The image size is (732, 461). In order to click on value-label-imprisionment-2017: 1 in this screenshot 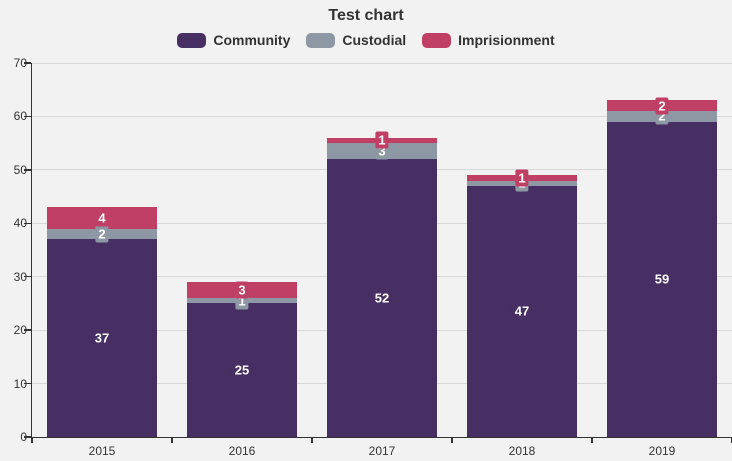, I will do `click(382, 140)`.